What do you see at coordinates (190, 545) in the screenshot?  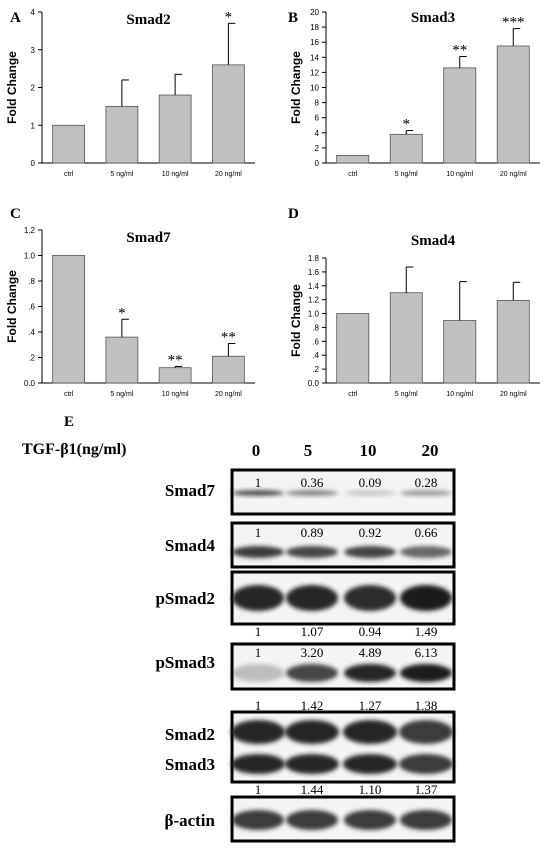 I see `protein-label: Smad4` at bounding box center [190, 545].